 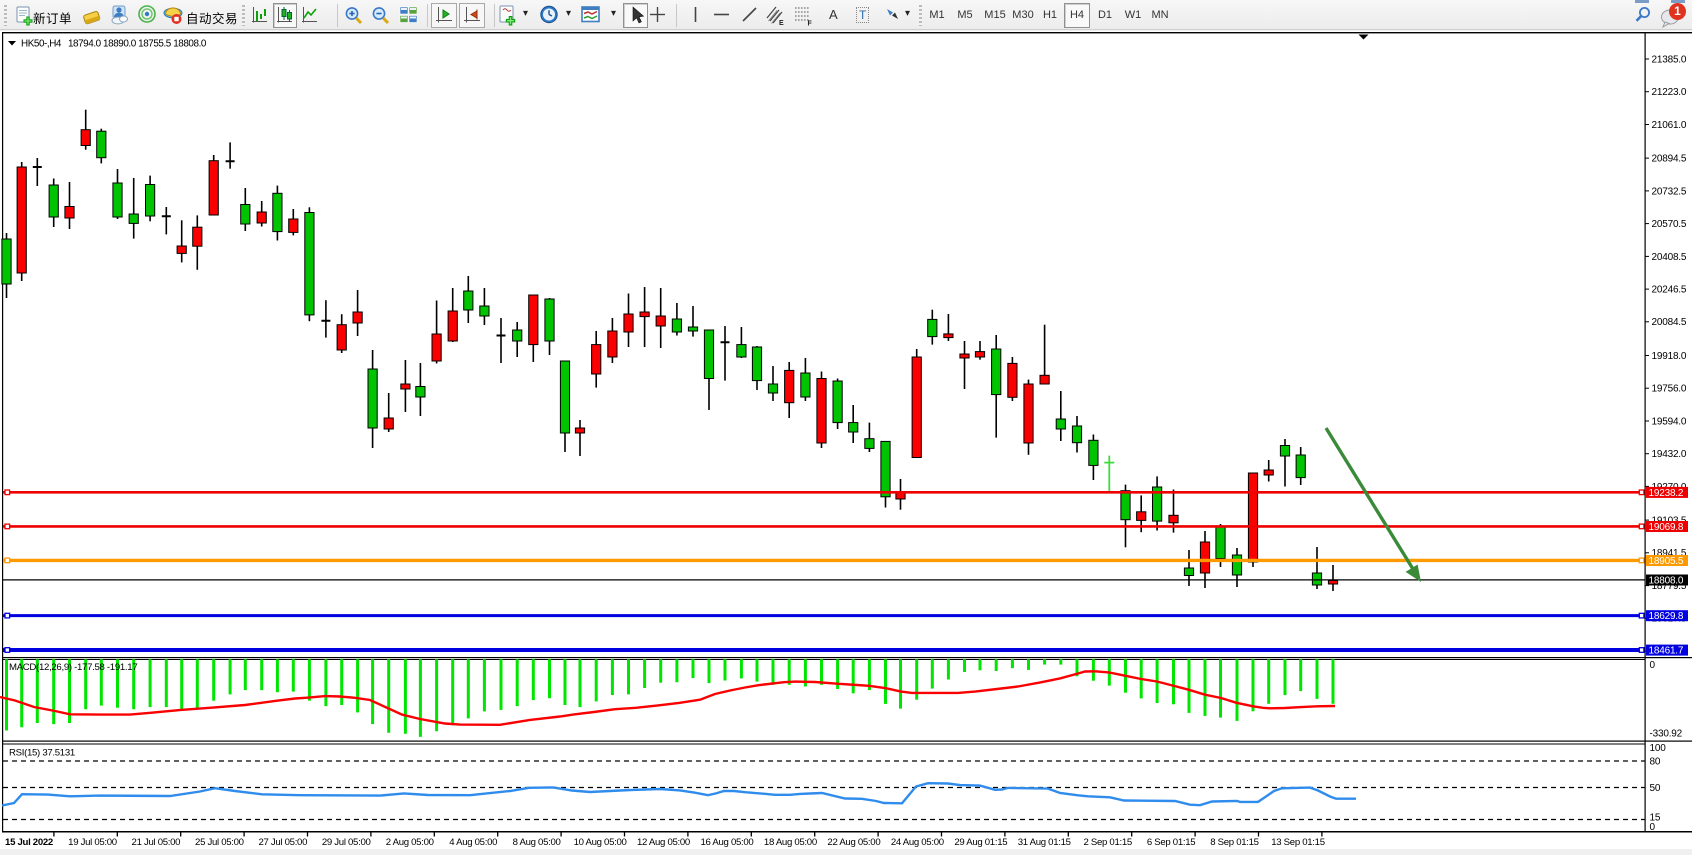 I want to click on svg-text: 20246.5, so click(x=1669, y=290).